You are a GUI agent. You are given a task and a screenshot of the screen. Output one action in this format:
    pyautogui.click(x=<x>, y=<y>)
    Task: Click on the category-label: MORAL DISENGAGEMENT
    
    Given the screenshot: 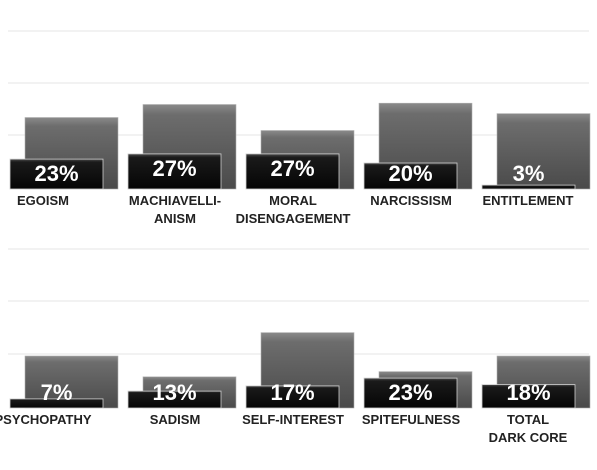 What is the action you would take?
    pyautogui.click(x=293, y=209)
    